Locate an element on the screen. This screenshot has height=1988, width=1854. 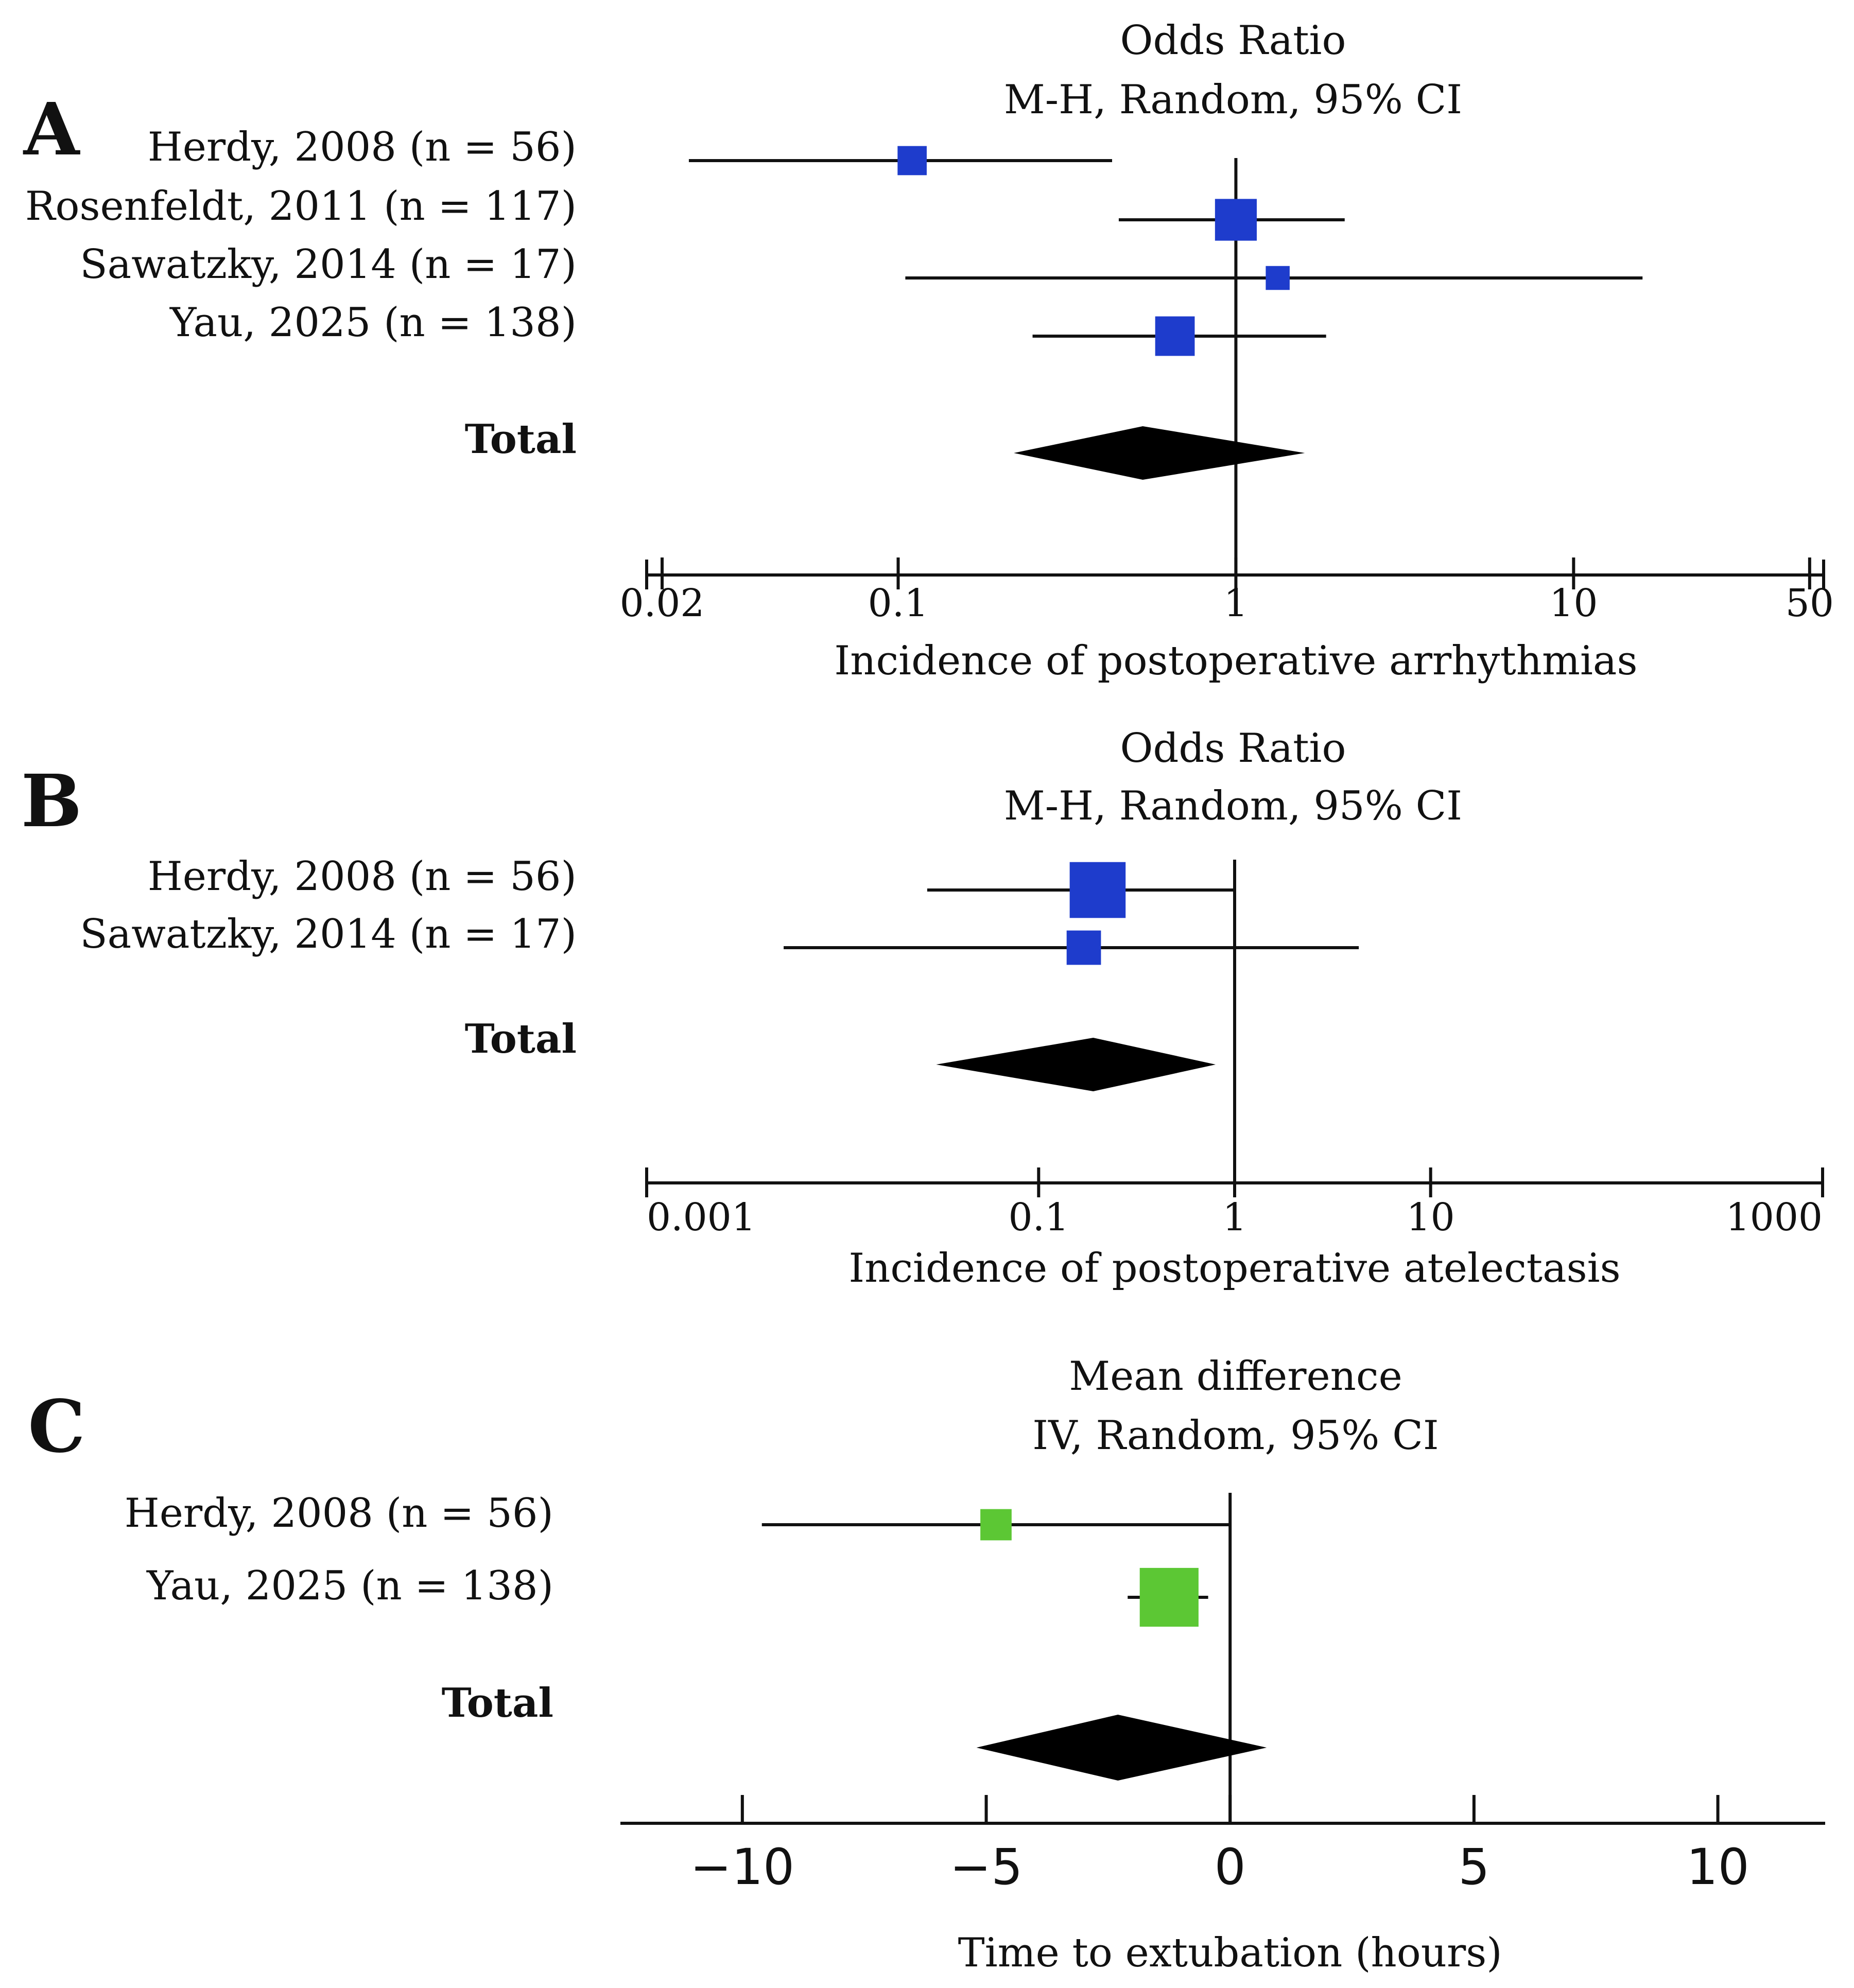
panel-letter: B is located at coordinates (51, 802).